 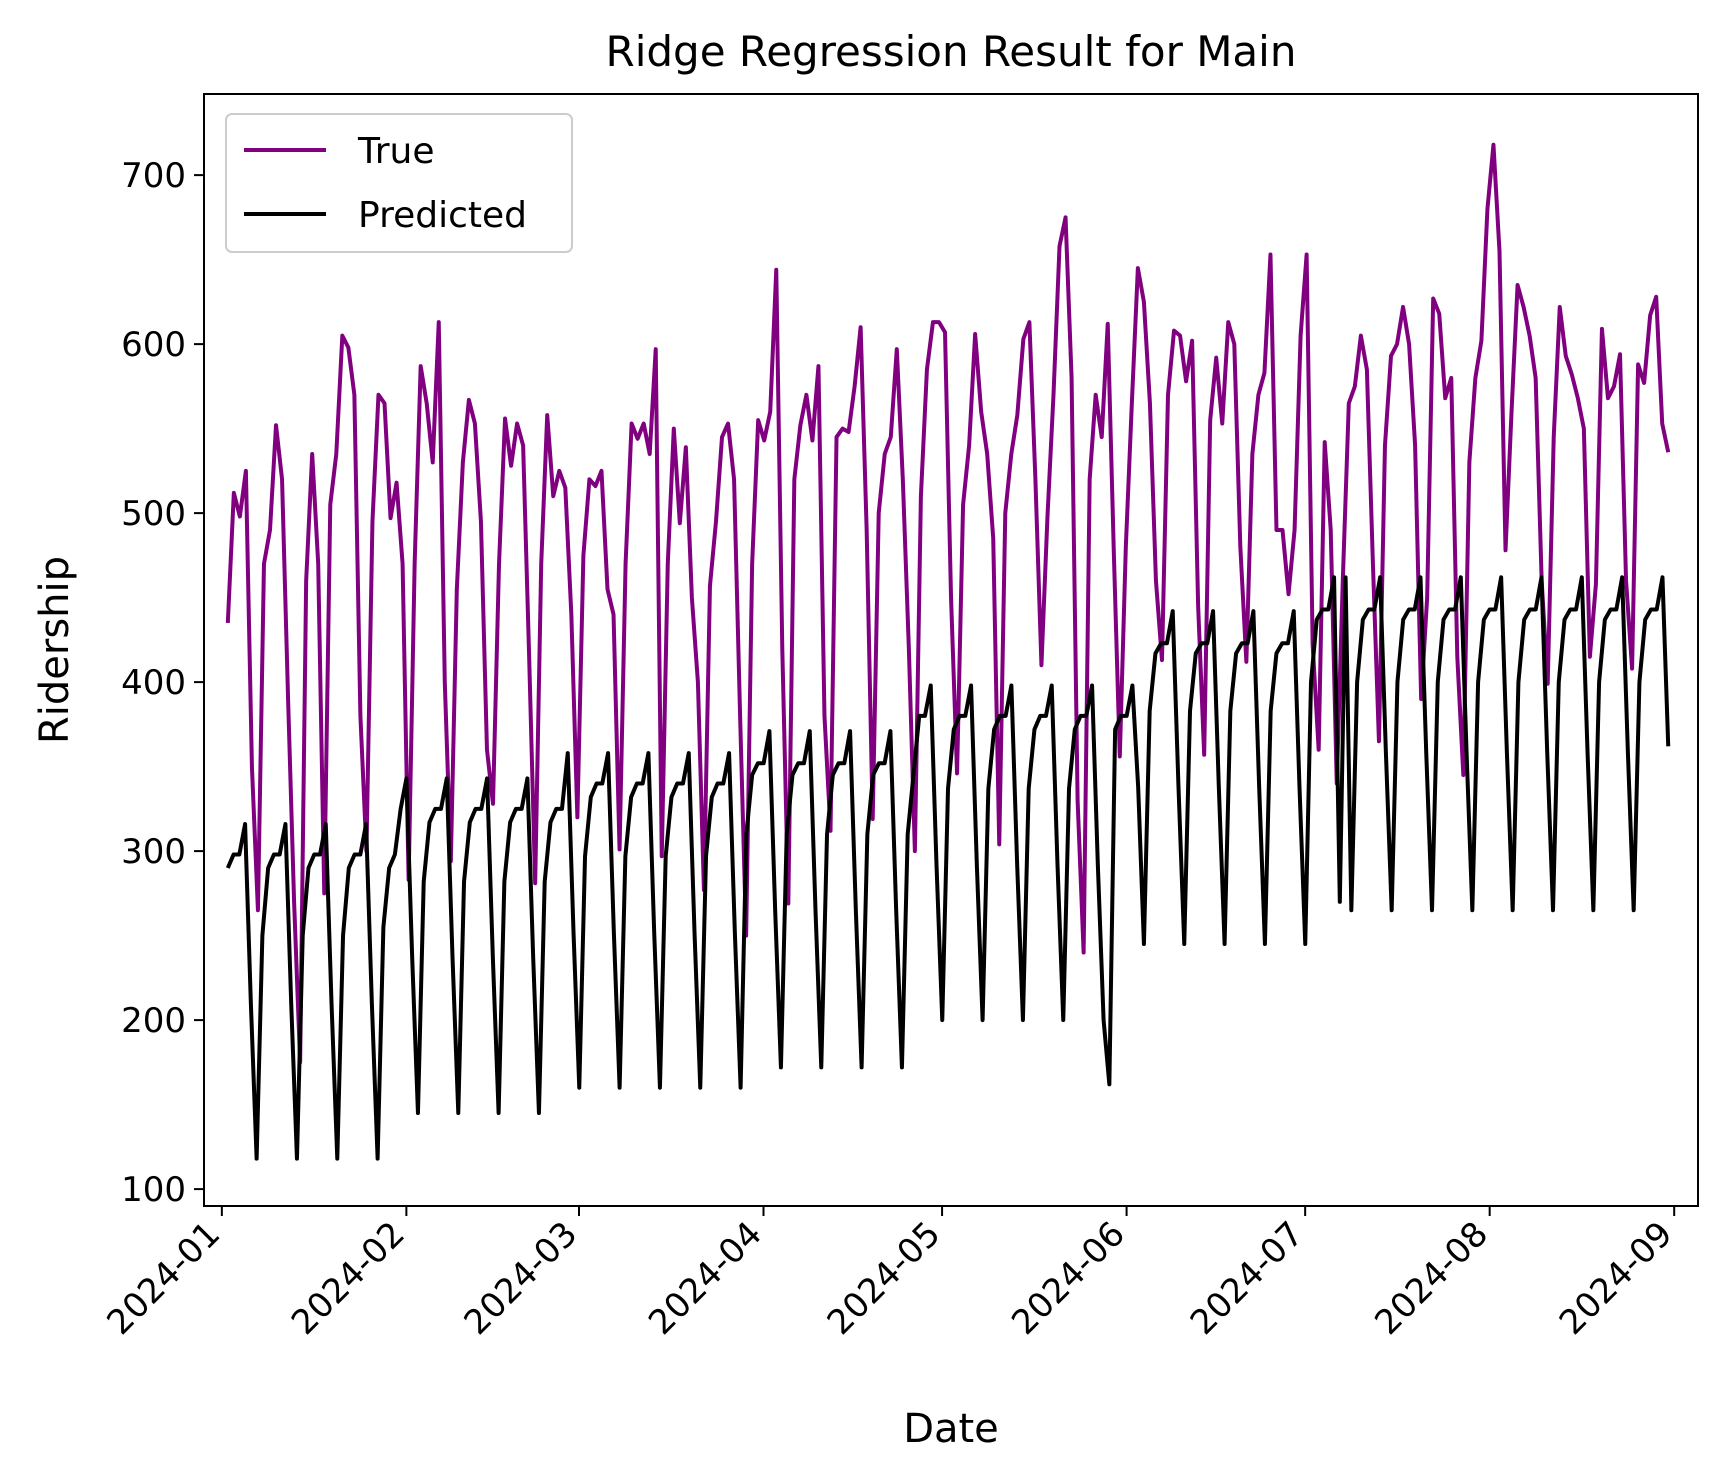 I want to click on legend-label: True, so click(x=395, y=151).